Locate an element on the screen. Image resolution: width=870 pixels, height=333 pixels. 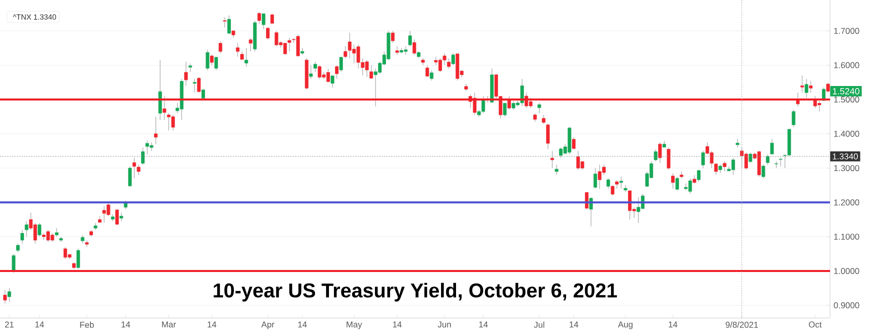
x-tick-label: Mar is located at coordinates (169, 325).